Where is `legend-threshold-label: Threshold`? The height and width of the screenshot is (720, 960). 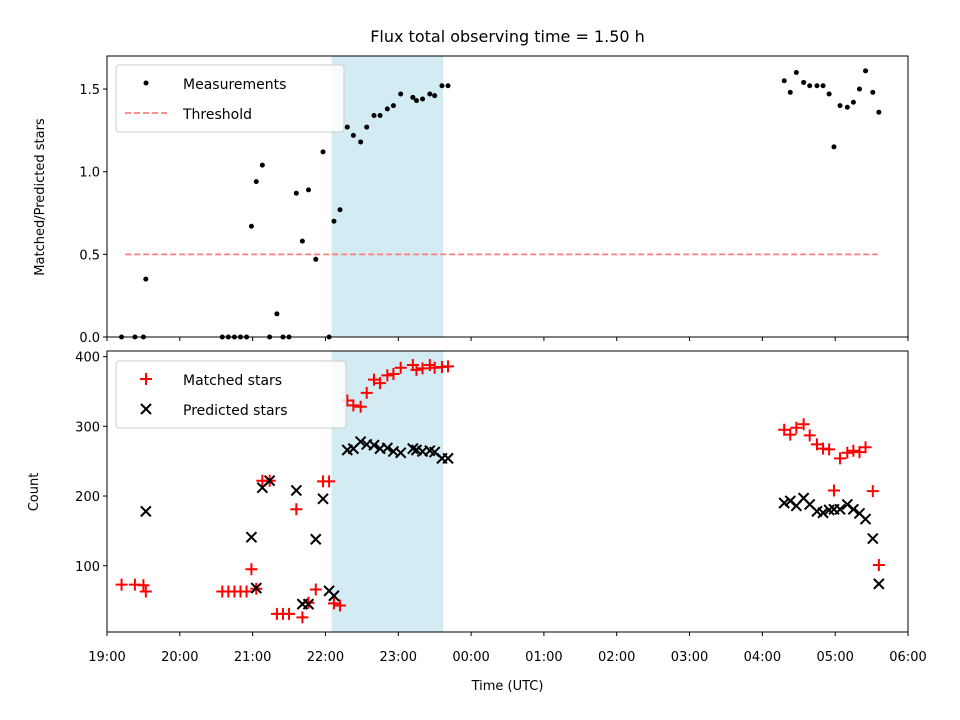 legend-threshold-label: Threshold is located at coordinates (217, 115).